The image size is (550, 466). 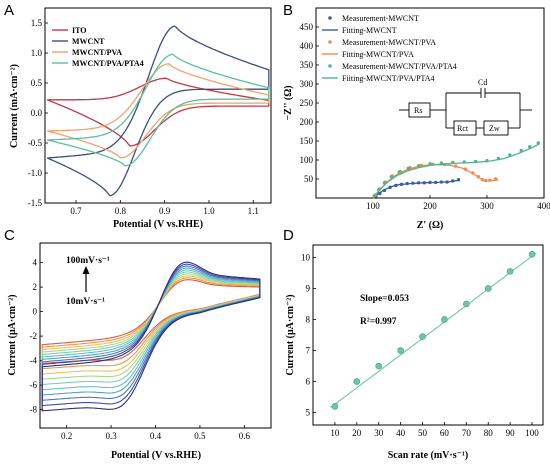 I want to click on panel-d-xtick-label: 20, so click(x=357, y=433).